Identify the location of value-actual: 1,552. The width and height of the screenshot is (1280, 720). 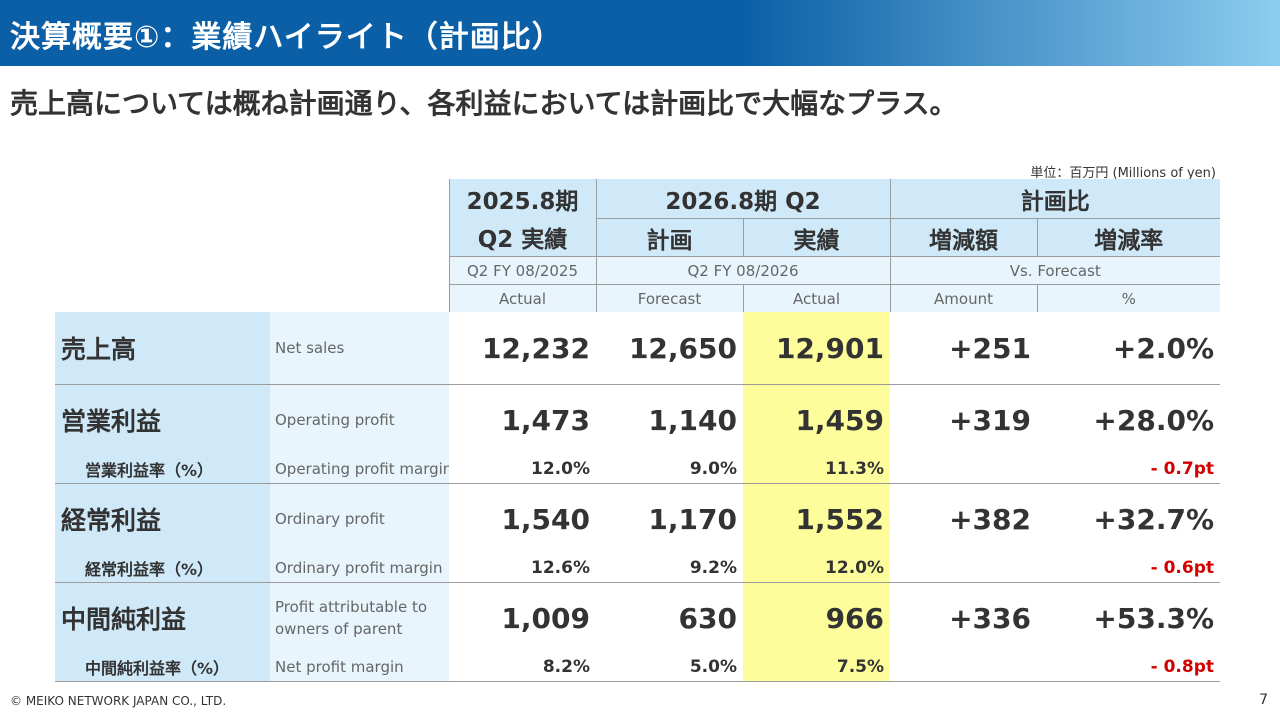
(817, 518).